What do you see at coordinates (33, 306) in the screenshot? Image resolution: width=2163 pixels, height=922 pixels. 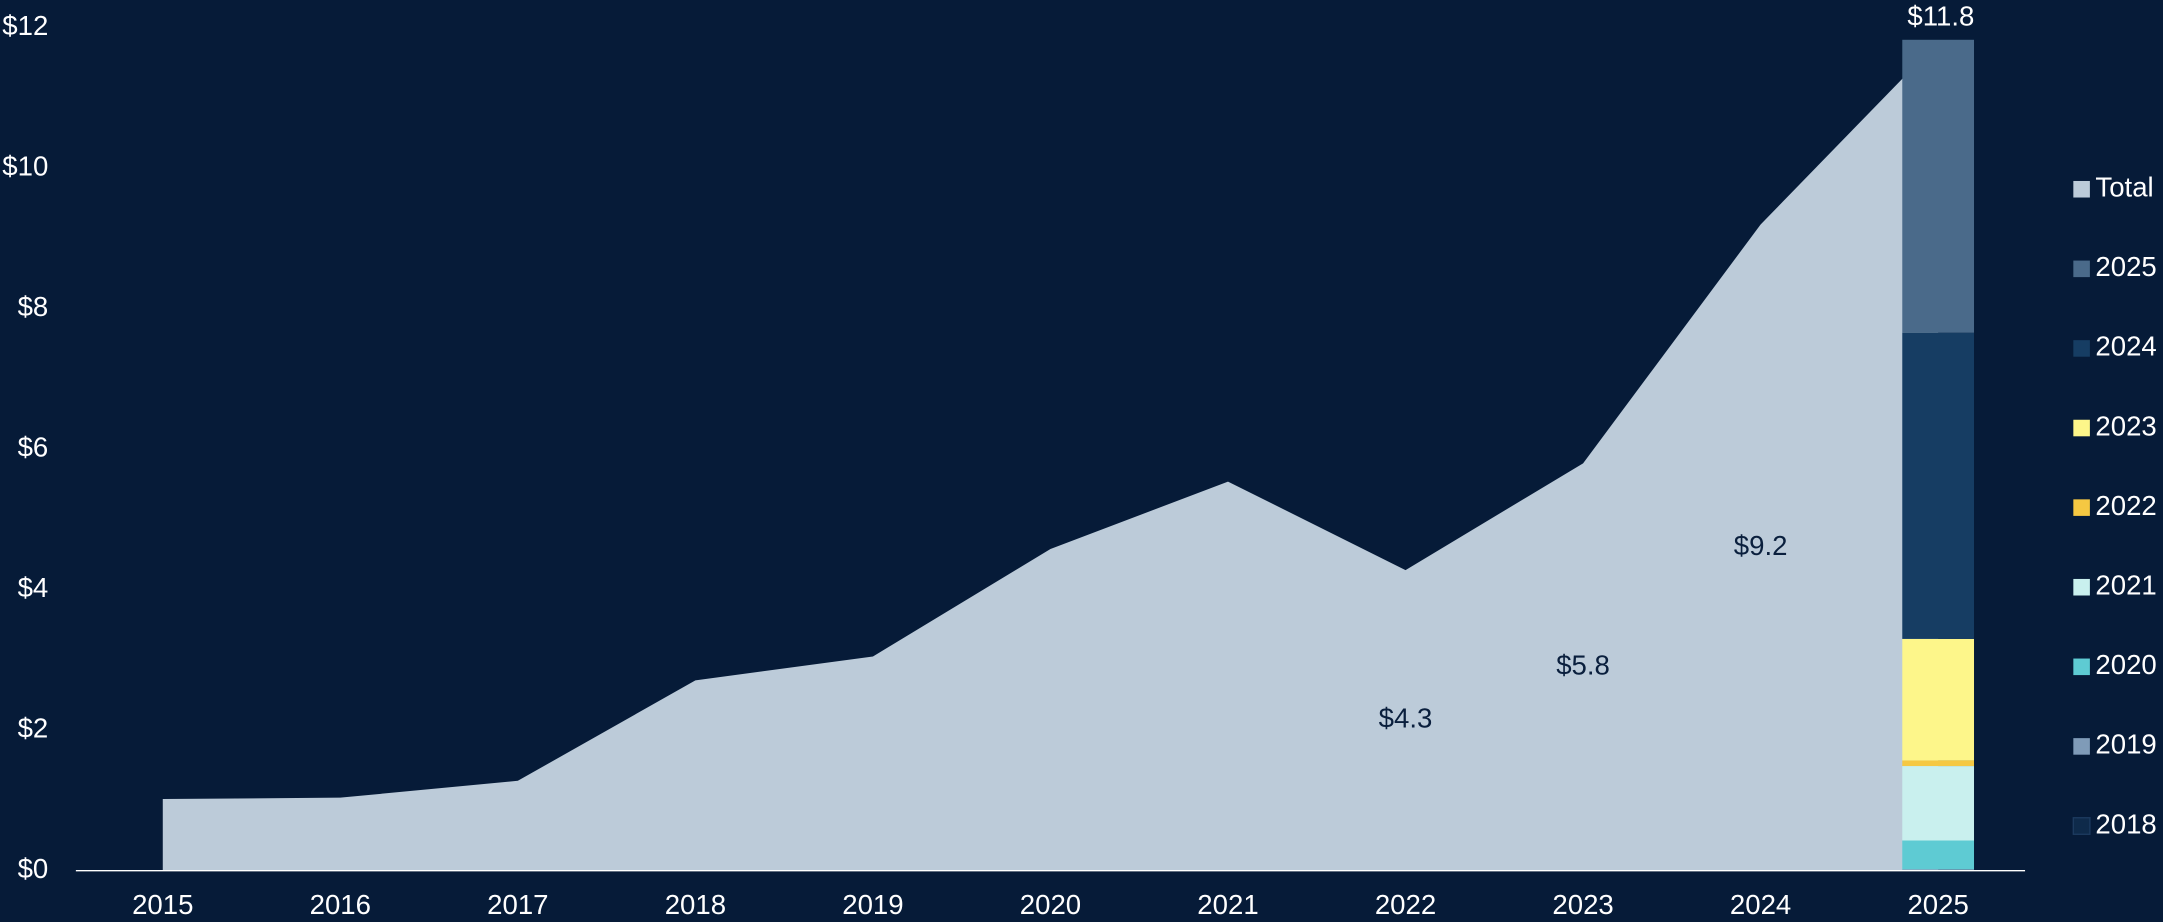 I see `y-tick-label: $8` at bounding box center [33, 306].